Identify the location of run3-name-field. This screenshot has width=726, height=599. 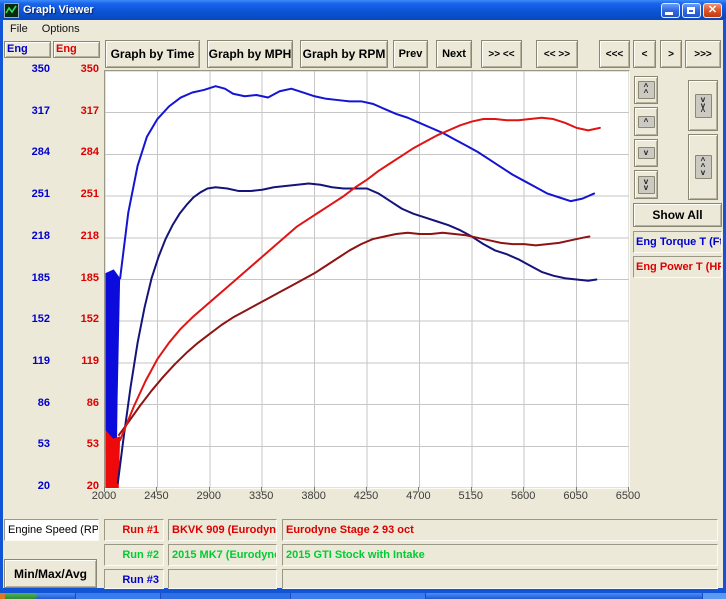
(222, 579).